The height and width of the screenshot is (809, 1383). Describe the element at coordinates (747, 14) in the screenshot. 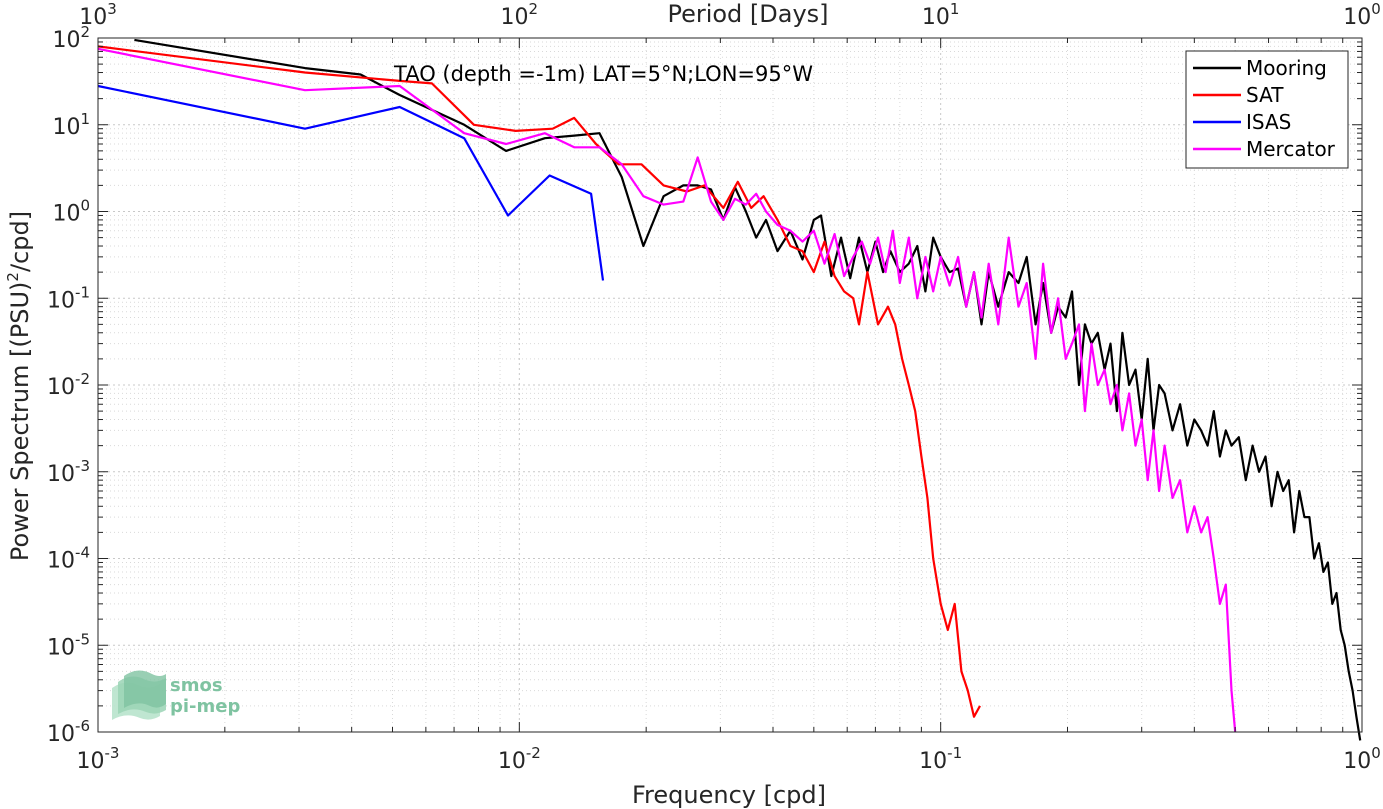

I see `top-axis-title: Period [Days]` at that location.